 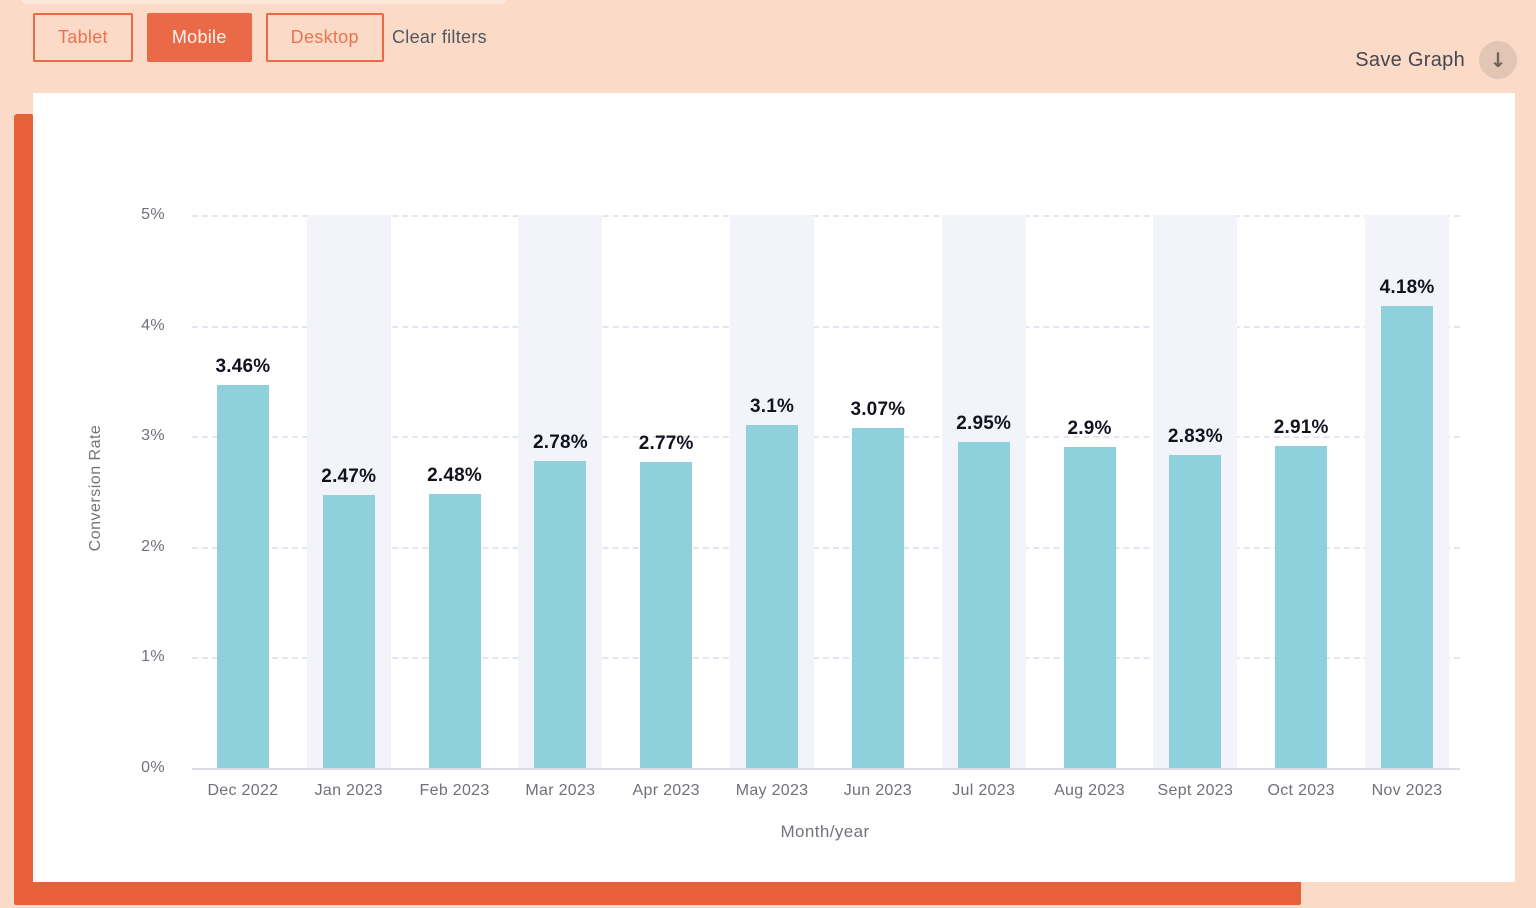 I want to click on bar-mar-2023, so click(x=560, y=614).